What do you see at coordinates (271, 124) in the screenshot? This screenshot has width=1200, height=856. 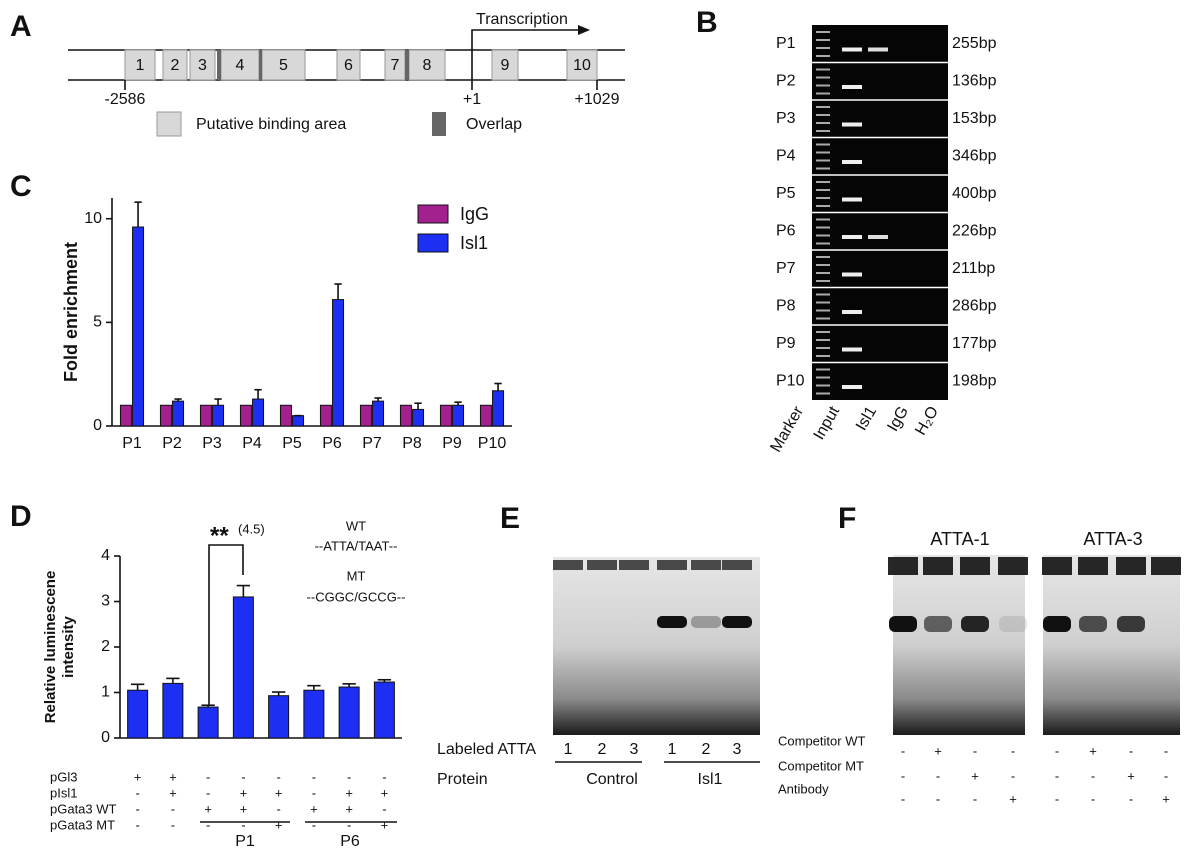 I see `legend-label: Putative binding area` at bounding box center [271, 124].